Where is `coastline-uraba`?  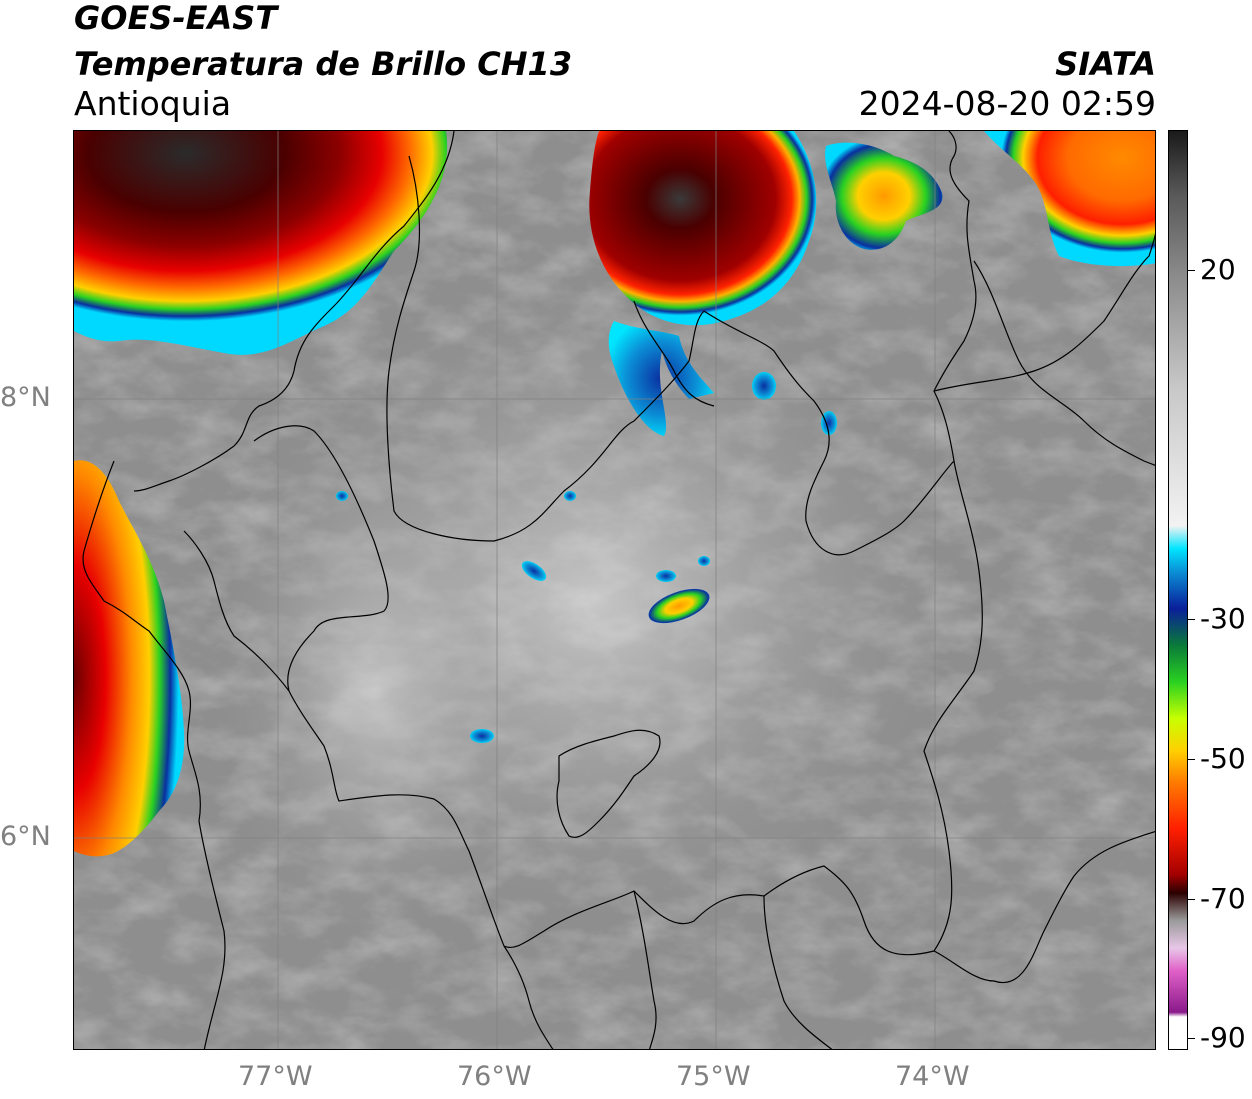
coastline-uraba is located at coordinates (154, 754).